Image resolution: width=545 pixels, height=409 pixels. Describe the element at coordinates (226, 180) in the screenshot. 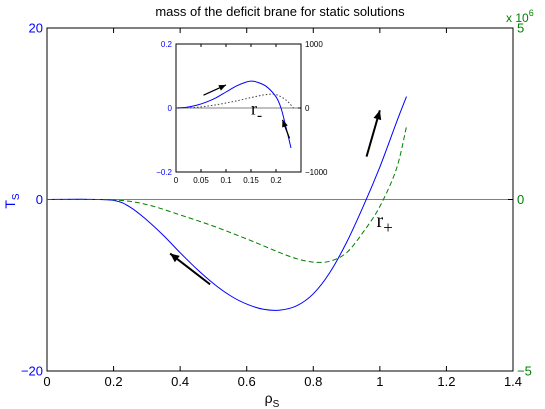

I see `inset-x-tick-label: 0.1` at that location.